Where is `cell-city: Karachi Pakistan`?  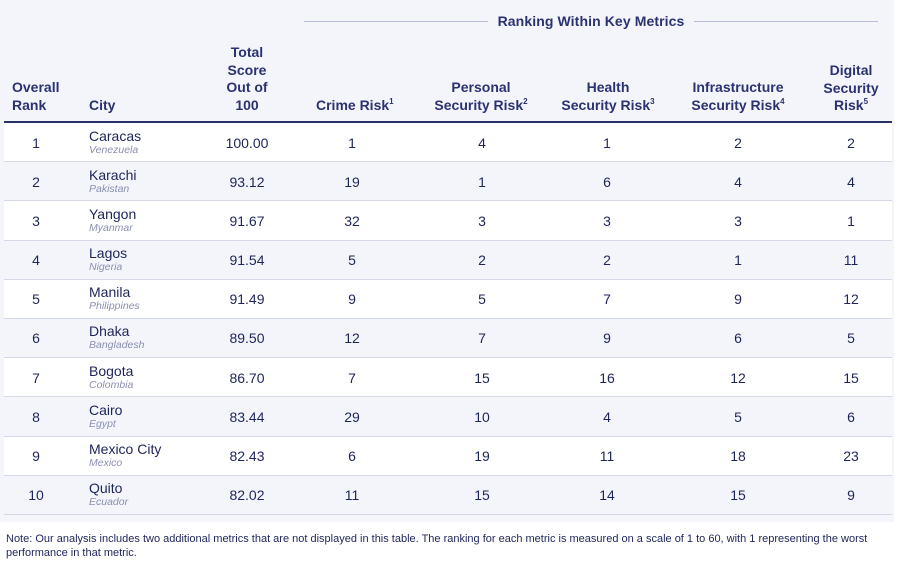 cell-city: Karachi Pakistan is located at coordinates (164, 181).